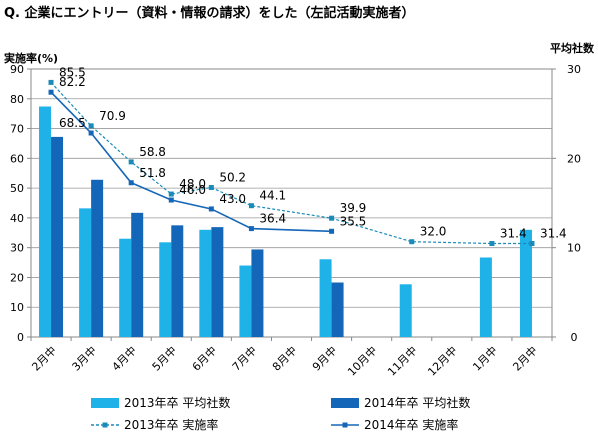 The width and height of the screenshot is (598, 440). What do you see at coordinates (192, 190) in the screenshot?
I see `data-label: 46.0` at bounding box center [192, 190].